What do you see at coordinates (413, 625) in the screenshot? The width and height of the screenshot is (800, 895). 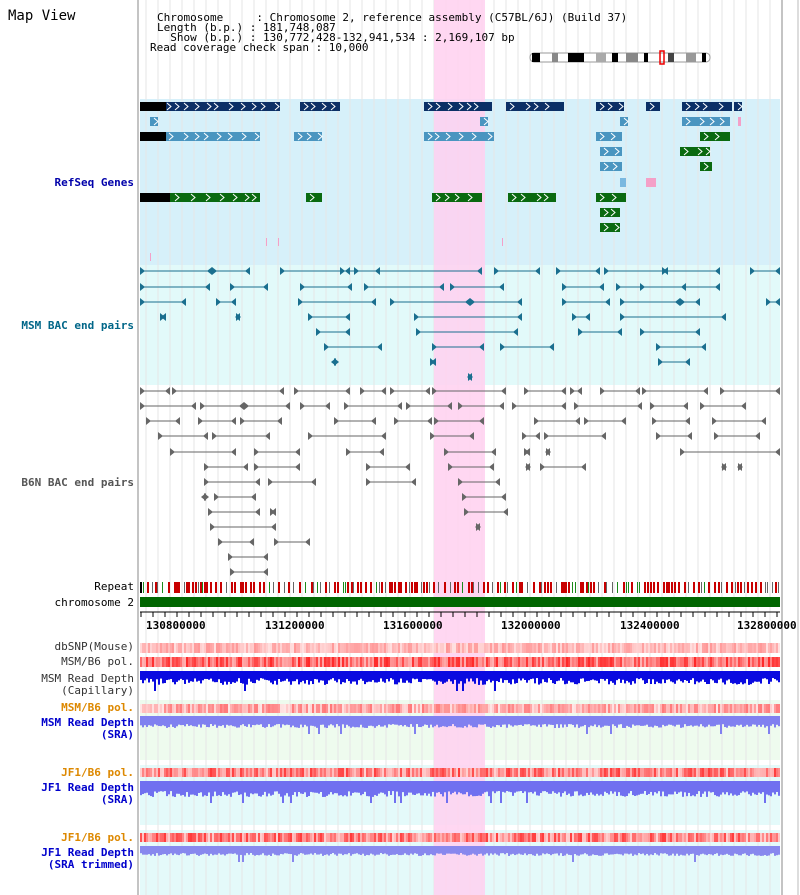 I see `axis-tick-label: 131600000` at bounding box center [413, 625].